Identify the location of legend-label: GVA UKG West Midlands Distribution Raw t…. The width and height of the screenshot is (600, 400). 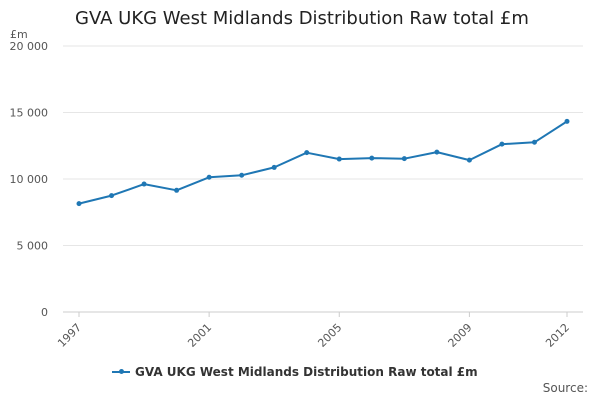
(306, 372).